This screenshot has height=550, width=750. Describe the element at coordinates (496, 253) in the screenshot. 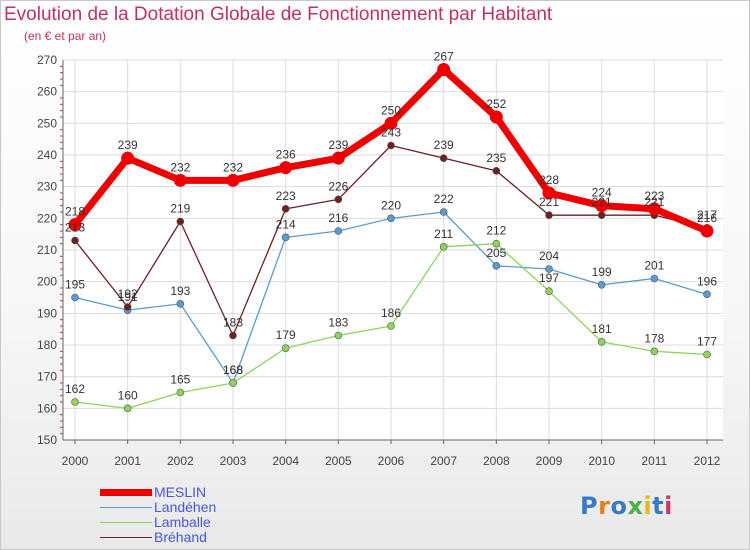

I see `data-label-land-hen: 205` at that location.